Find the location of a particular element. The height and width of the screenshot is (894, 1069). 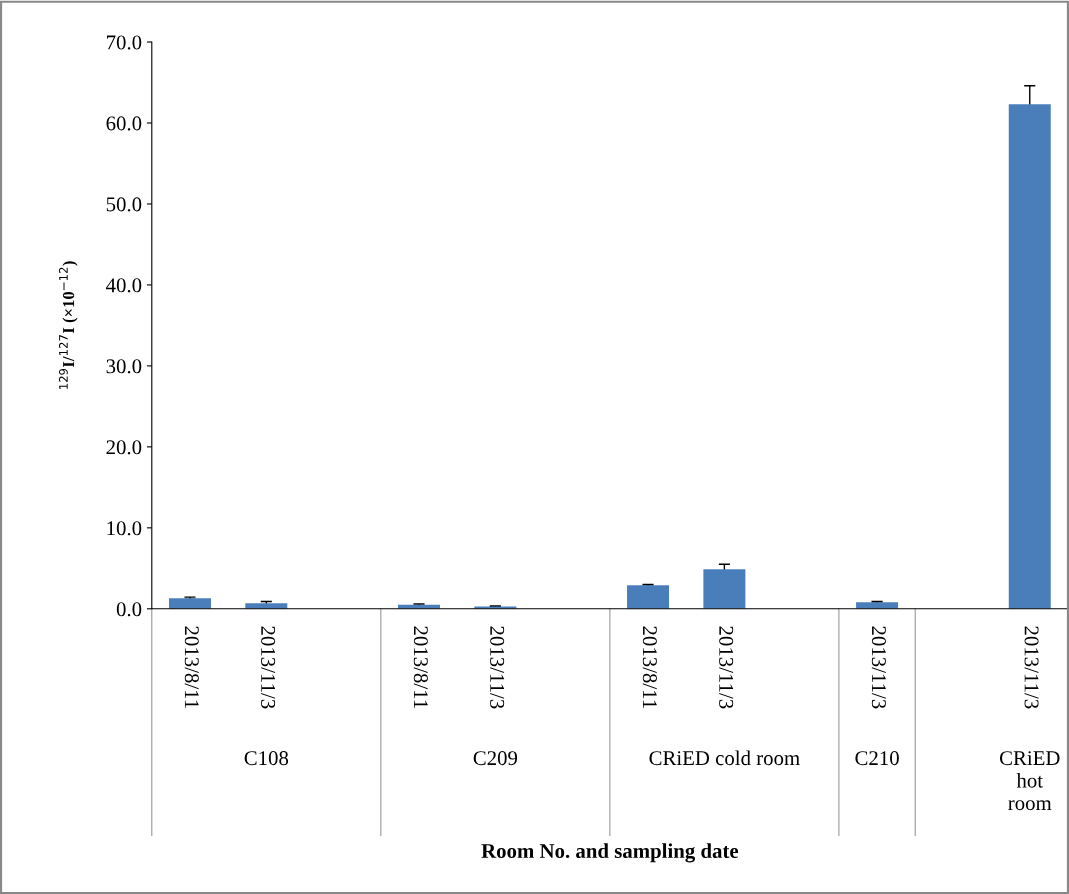

text: Room No. and sampling date is located at coordinates (610, 853).